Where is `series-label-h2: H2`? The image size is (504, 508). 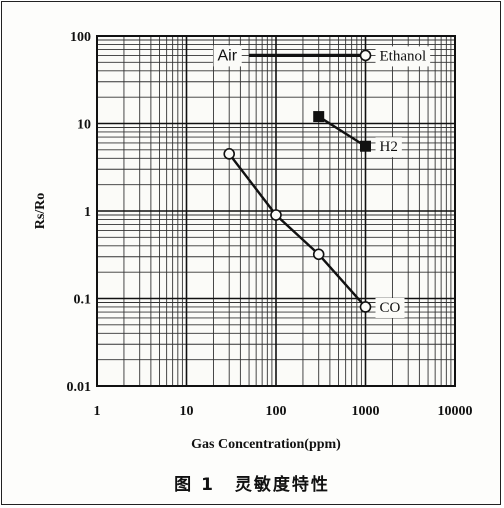
series-label-h2: H2 is located at coordinates (389, 147).